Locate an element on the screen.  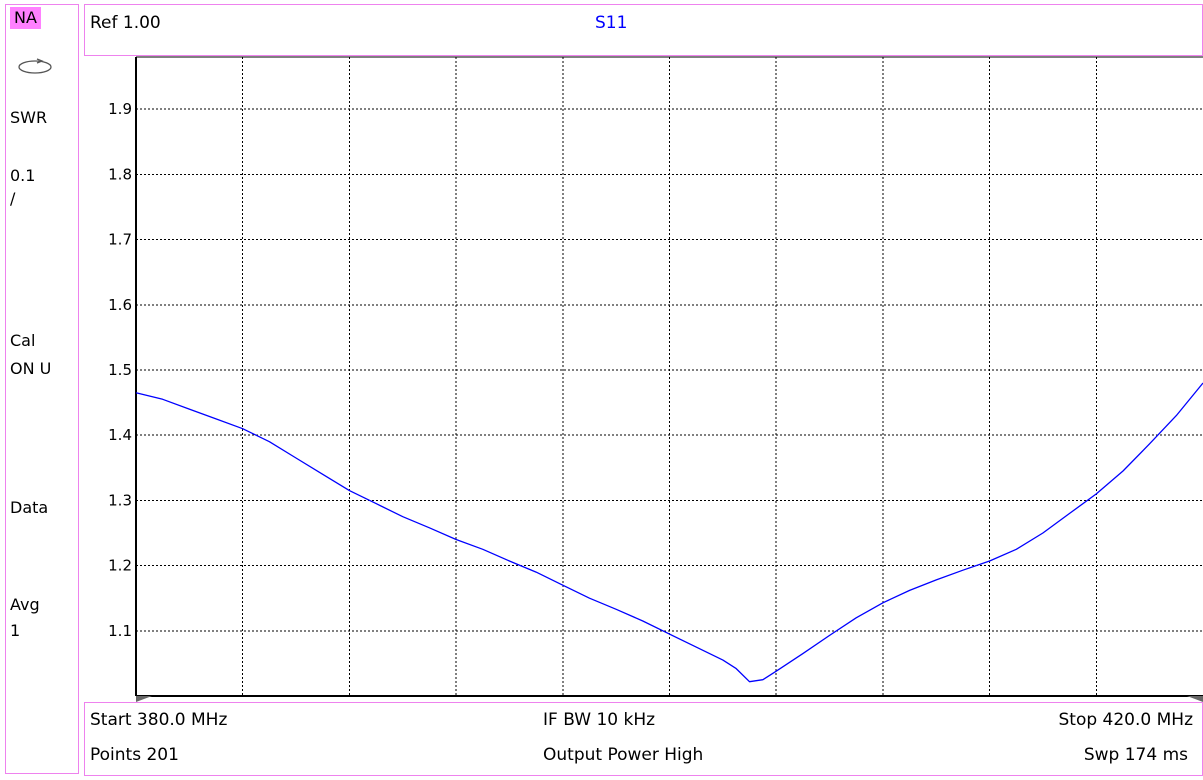
reference-level: Ref 1.00 is located at coordinates (125, 23).